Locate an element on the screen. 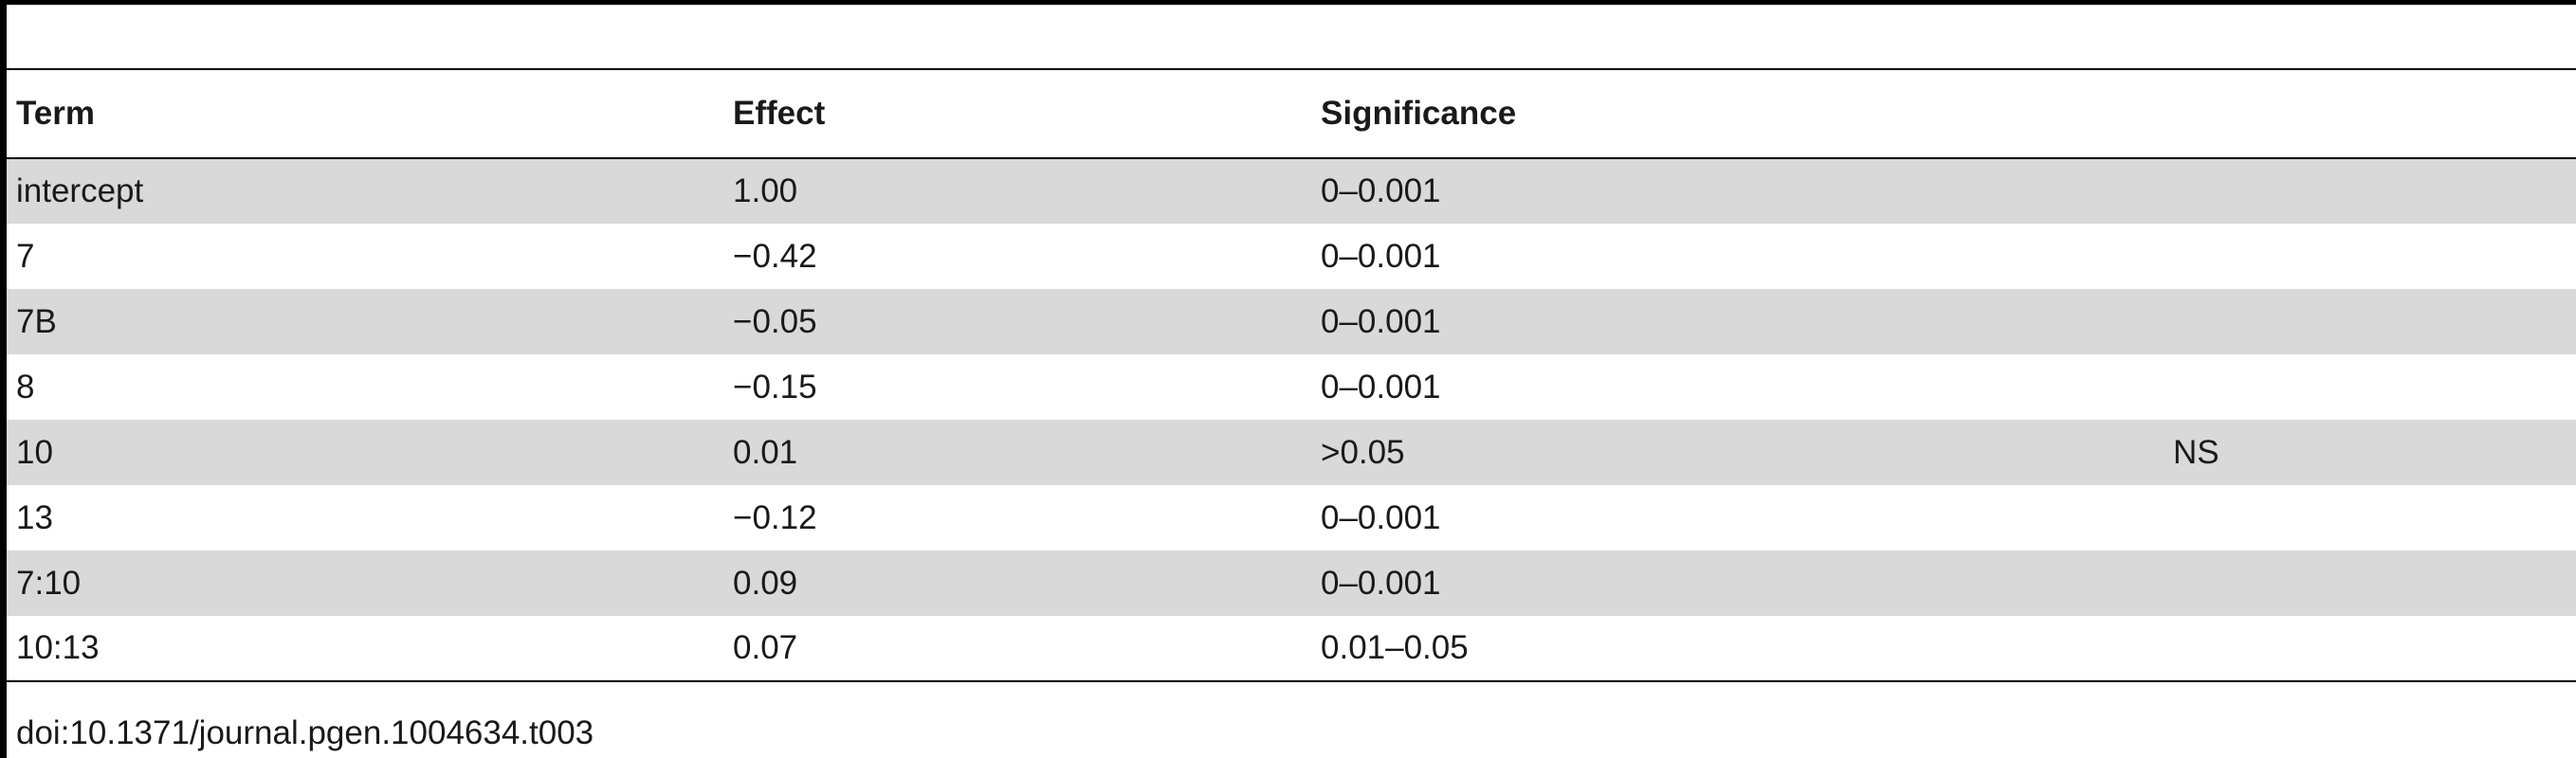 The height and width of the screenshot is (758, 2576). top-border-rule is located at coordinates (1291, 2).